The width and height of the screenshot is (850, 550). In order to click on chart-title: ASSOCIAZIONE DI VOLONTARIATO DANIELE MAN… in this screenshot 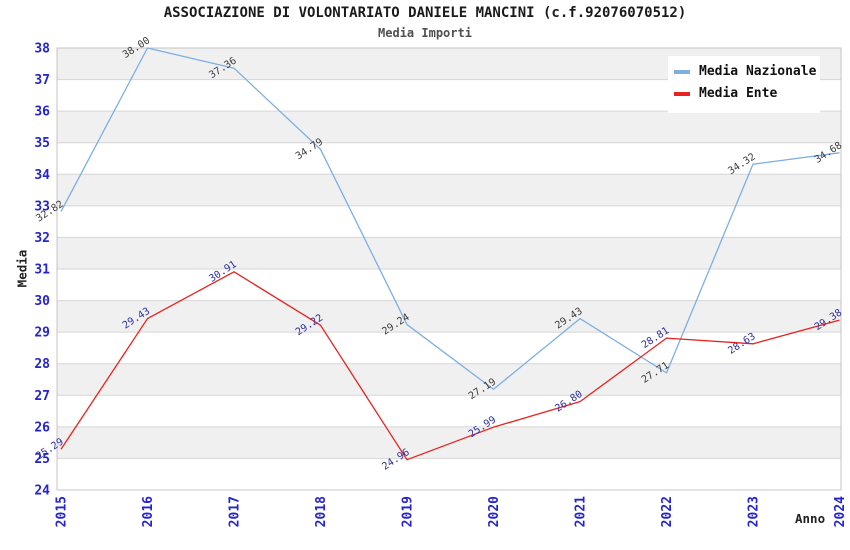, I will do `click(425, 13)`.